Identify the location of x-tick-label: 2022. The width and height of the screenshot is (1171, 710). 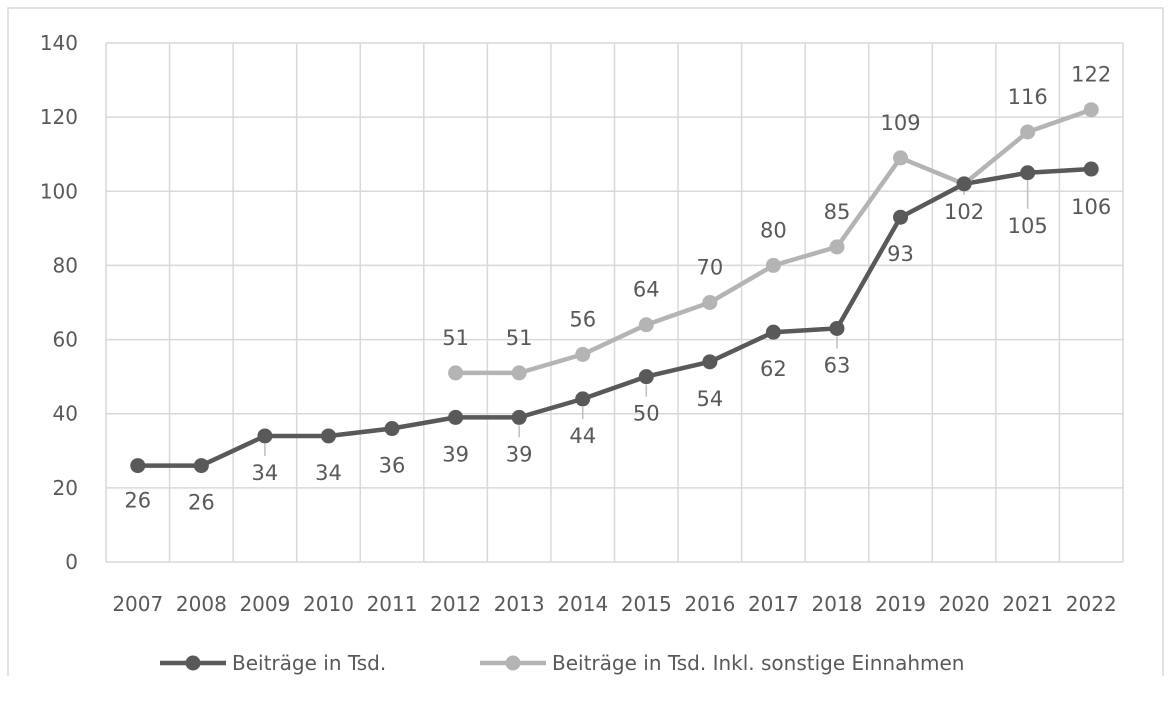
(1091, 604).